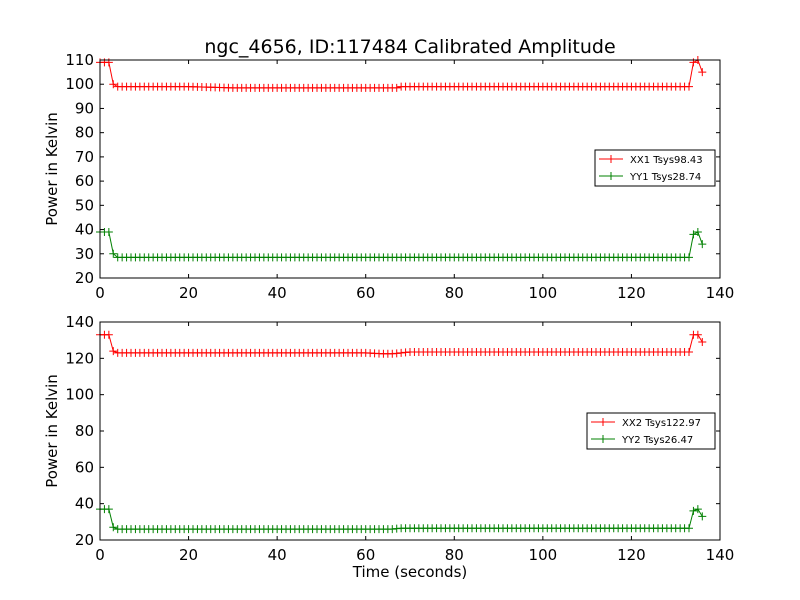  I want to click on top-x-tick-label: 120, so click(631, 293).